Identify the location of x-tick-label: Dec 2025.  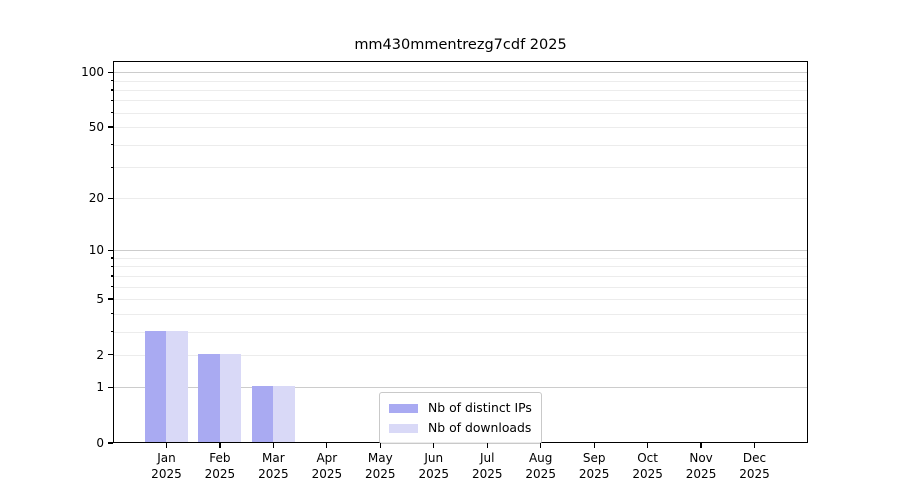
(754, 466).